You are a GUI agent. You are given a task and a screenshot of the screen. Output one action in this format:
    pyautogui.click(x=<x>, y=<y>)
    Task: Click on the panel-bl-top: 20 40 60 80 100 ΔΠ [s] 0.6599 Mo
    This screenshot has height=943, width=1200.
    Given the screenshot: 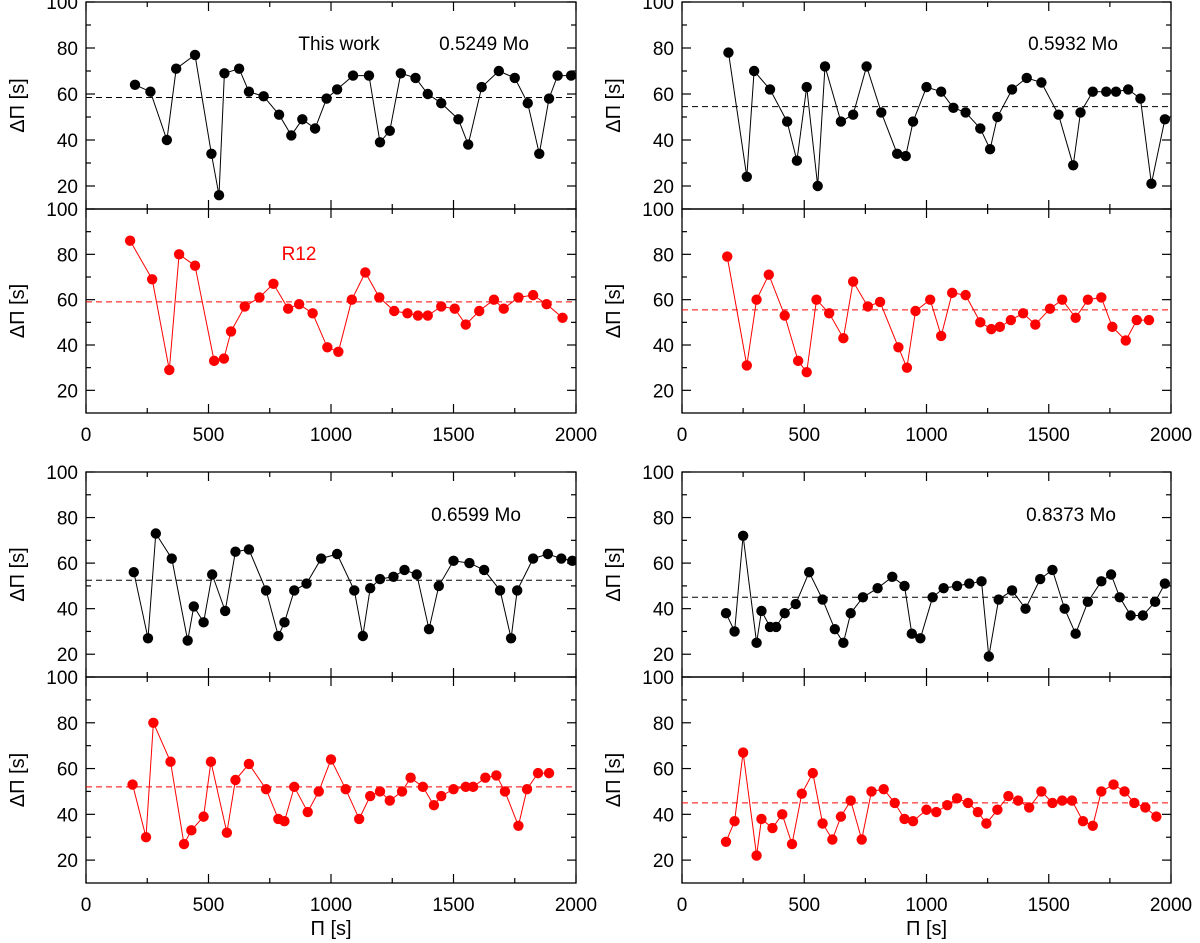 What is the action you would take?
    pyautogui.click(x=292, y=570)
    